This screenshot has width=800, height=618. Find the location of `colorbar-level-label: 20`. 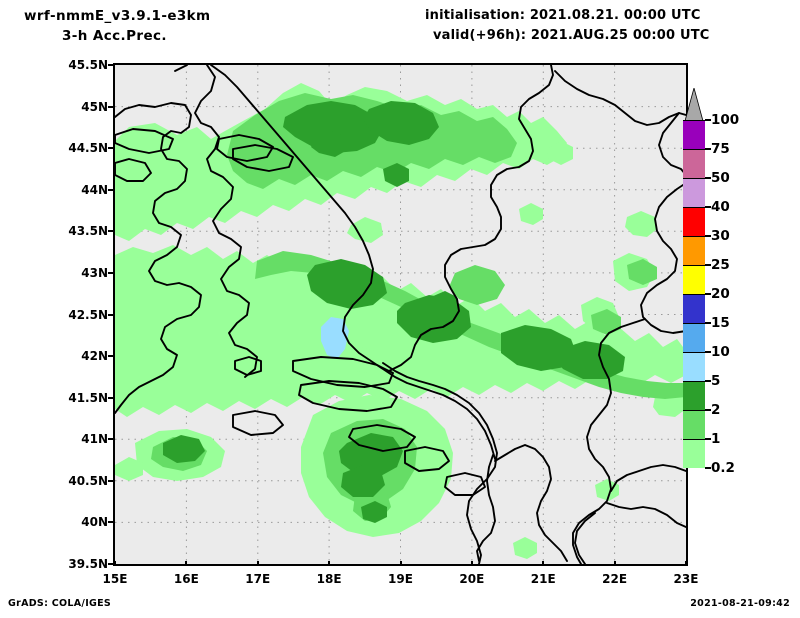

colorbar-level-label: 20 is located at coordinates (720, 294).